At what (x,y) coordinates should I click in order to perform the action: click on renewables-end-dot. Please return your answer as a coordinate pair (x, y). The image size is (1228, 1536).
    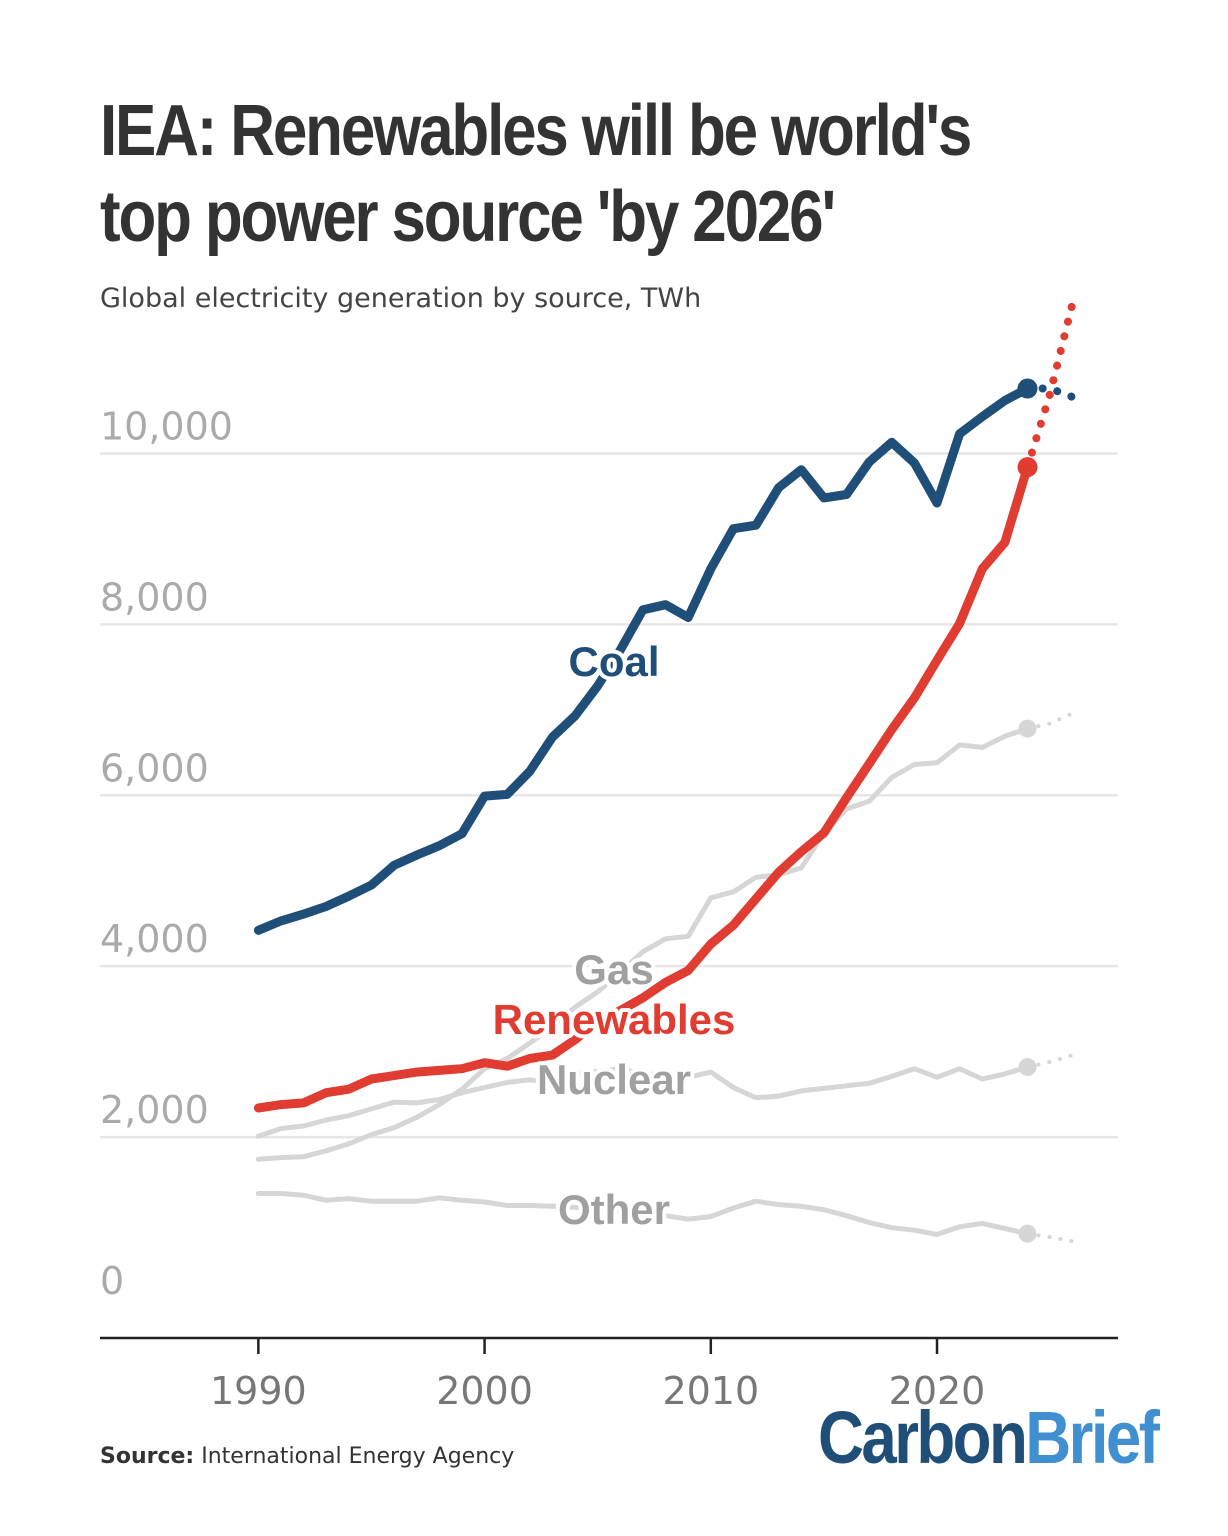
    Looking at the image, I should click on (1027, 467).